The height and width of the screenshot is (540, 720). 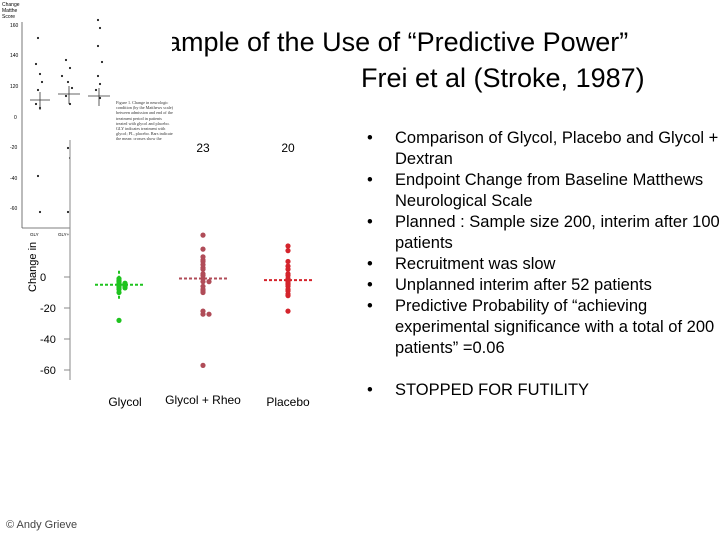 I want to click on scan-xtick: GLY, so click(x=34, y=234).